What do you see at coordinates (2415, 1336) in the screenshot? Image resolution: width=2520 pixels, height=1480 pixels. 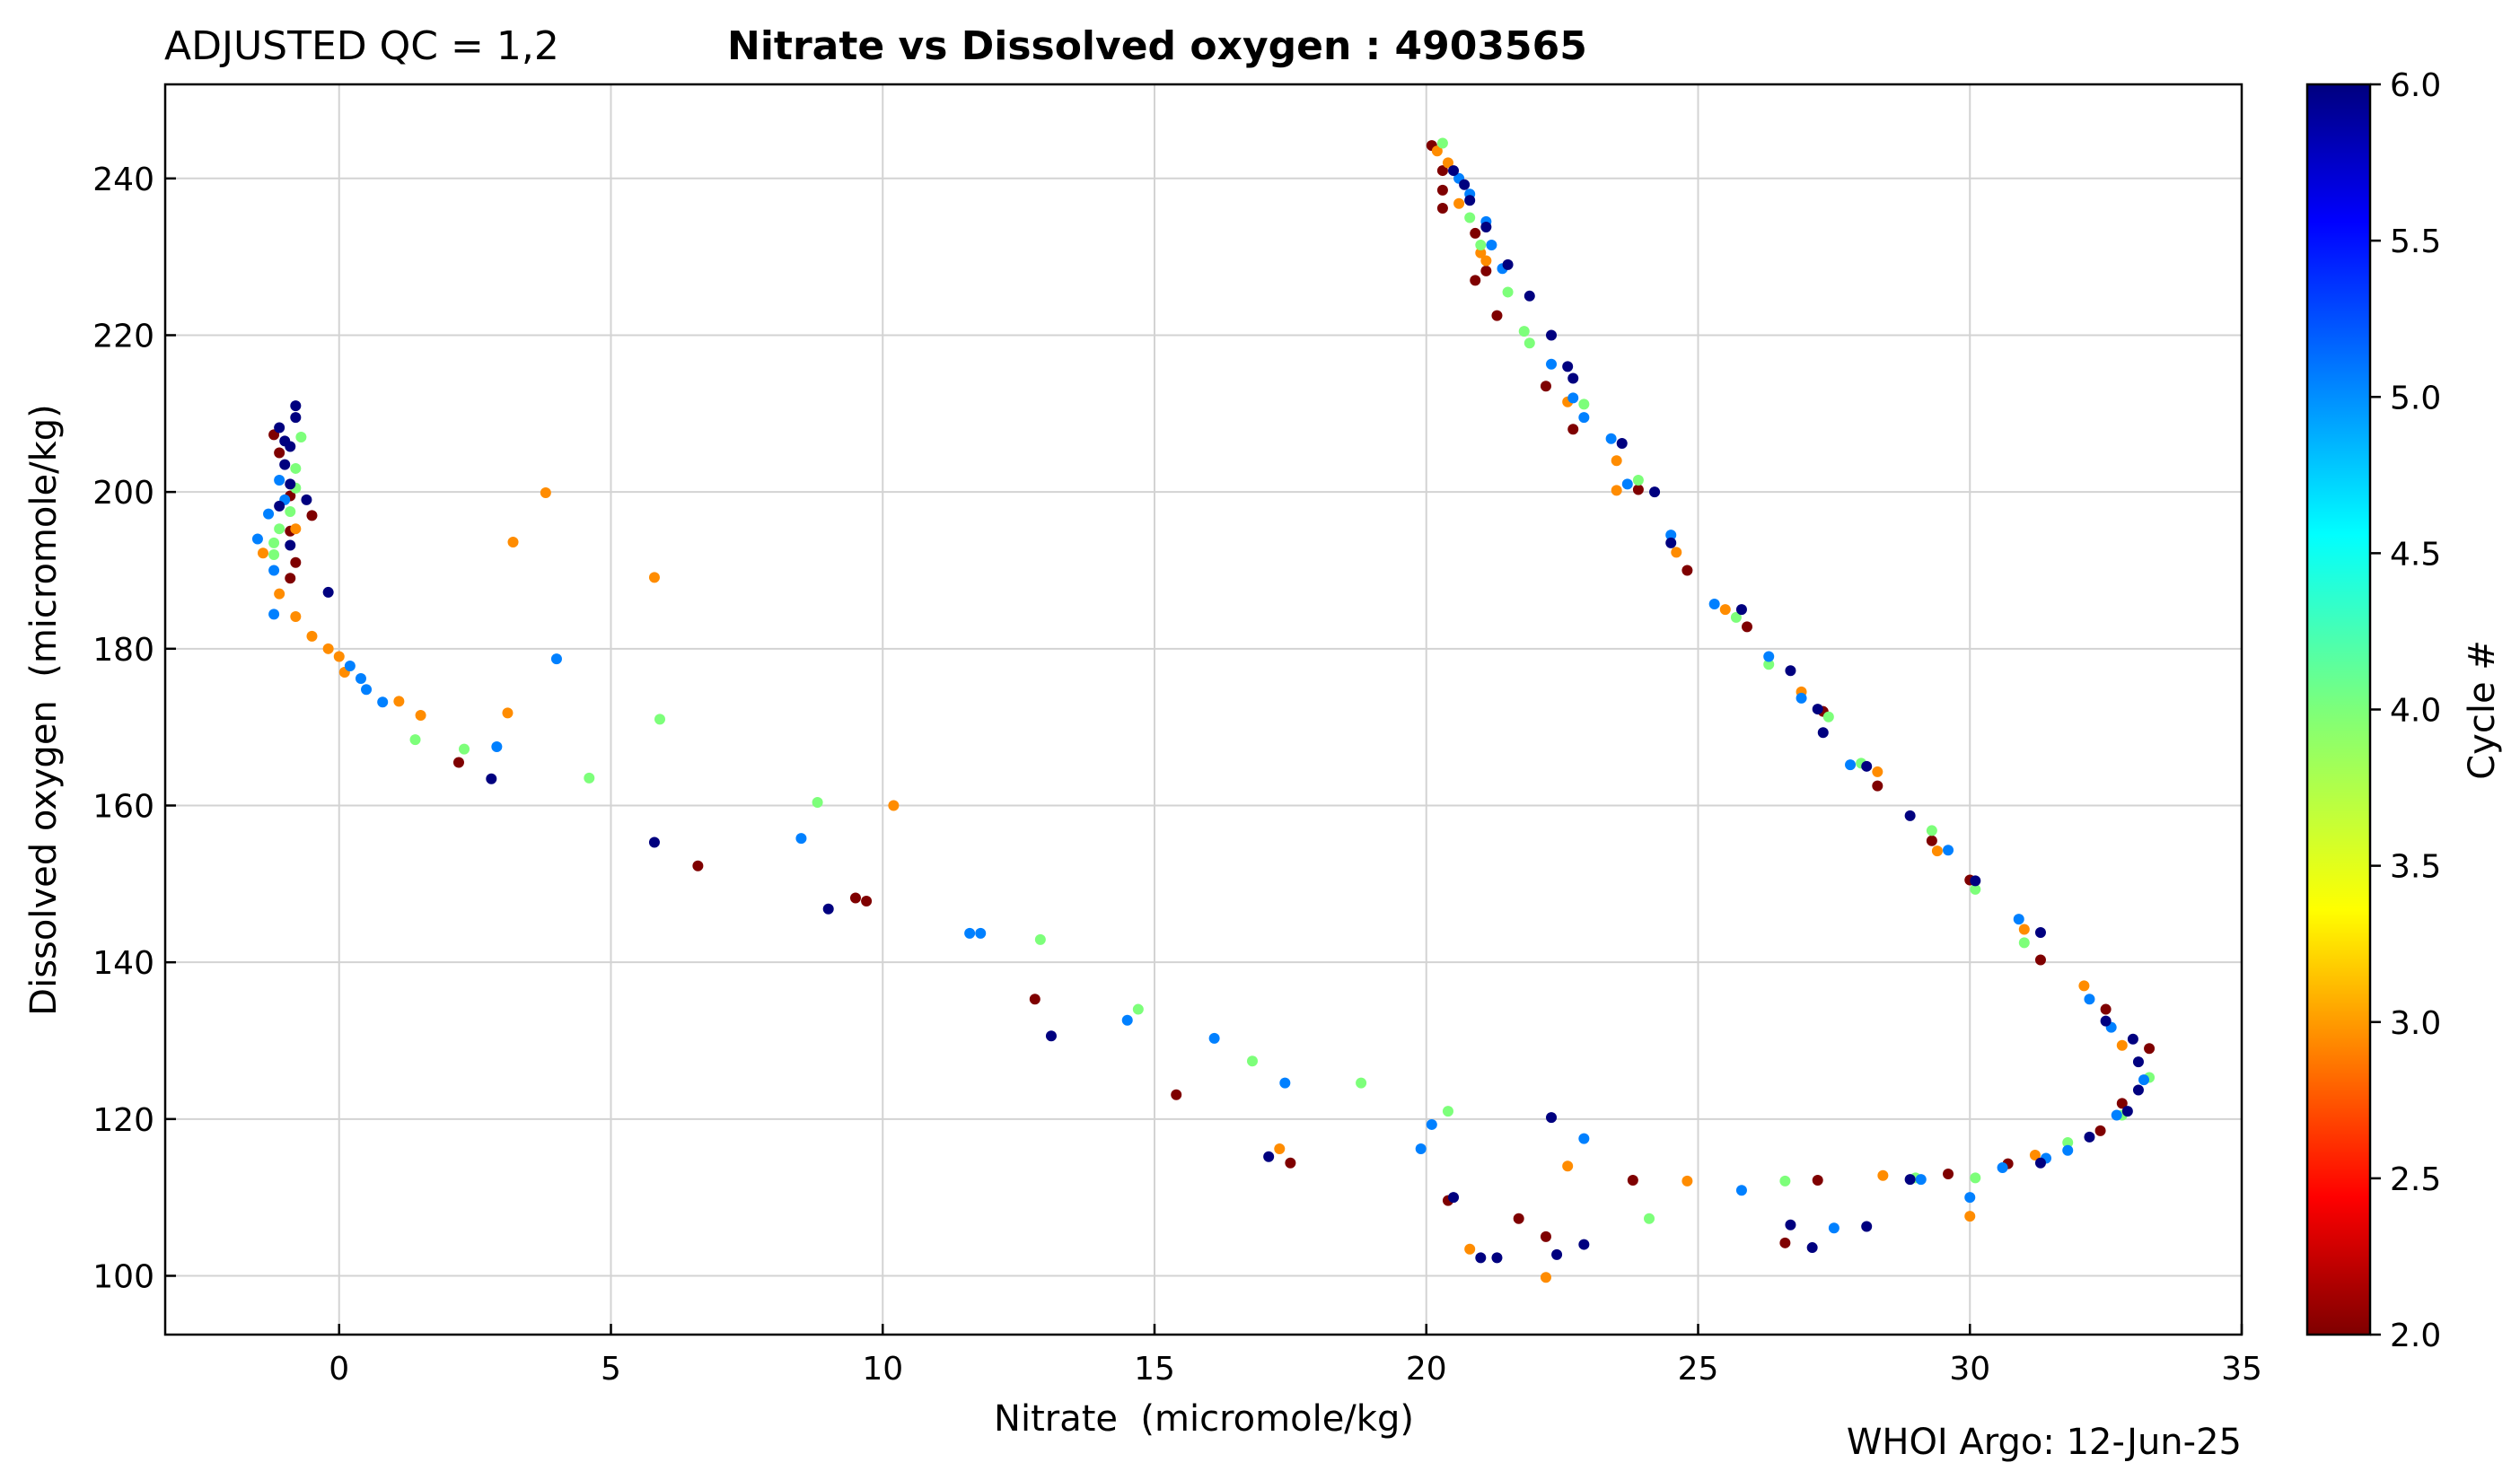 I see `colorbar-tick-label: 2.0` at bounding box center [2415, 1336].